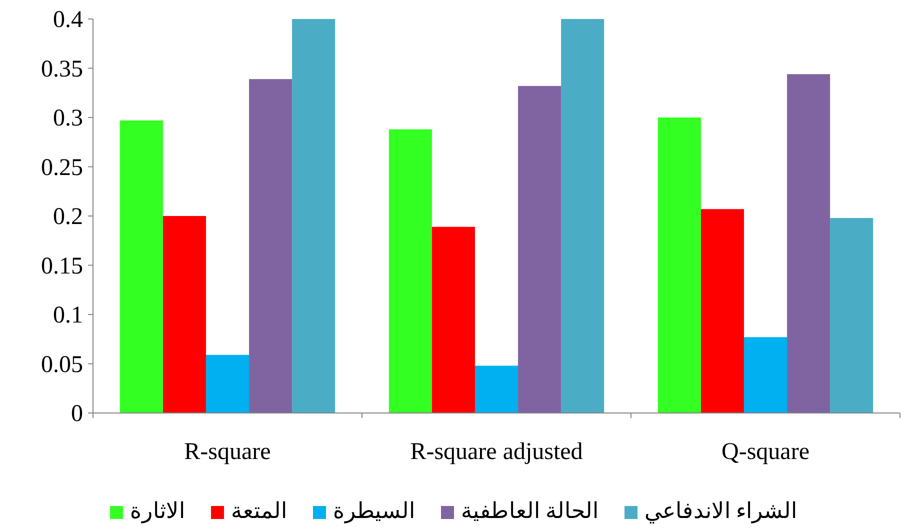  Describe the element at coordinates (68, 217) in the screenshot. I see `y-tick-label: 0.2` at that location.